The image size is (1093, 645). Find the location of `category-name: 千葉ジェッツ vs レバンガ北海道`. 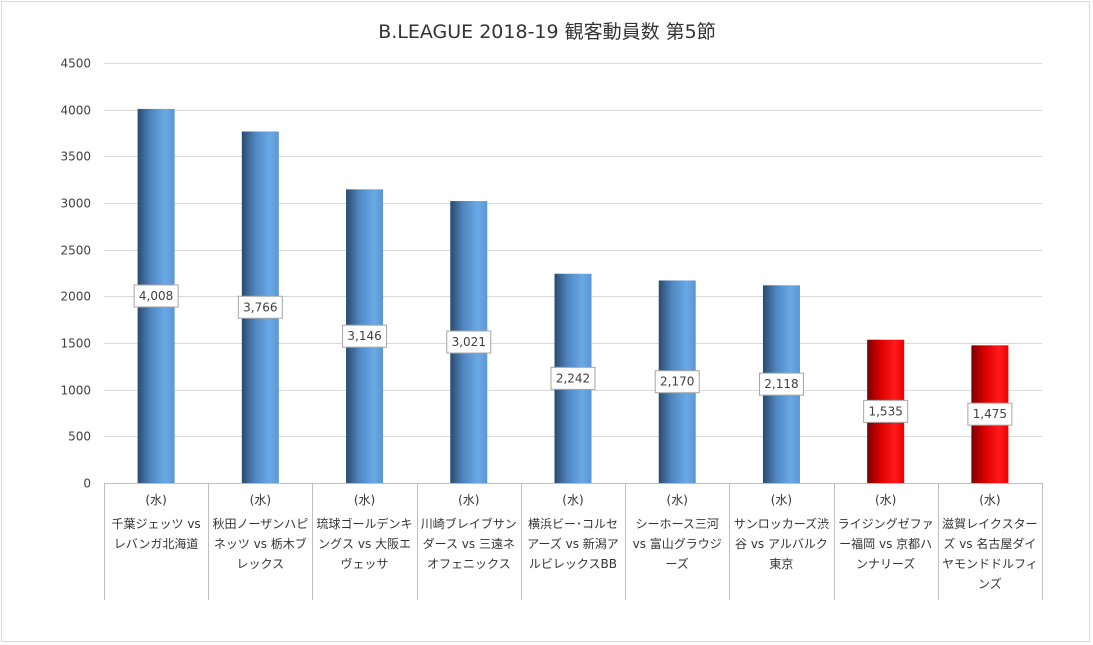

category-name: 千葉ジェッツ vs レバンガ北海道 is located at coordinates (156, 534).